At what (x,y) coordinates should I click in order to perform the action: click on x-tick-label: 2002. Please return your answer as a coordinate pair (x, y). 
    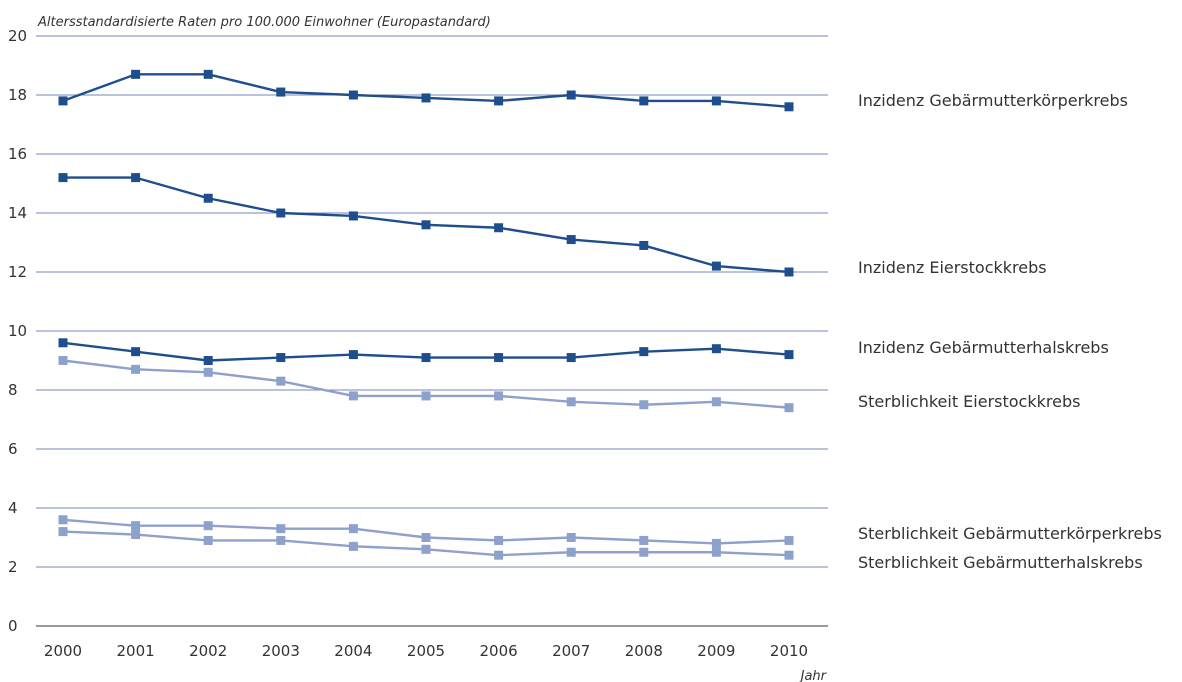
    Looking at the image, I should click on (208, 651).